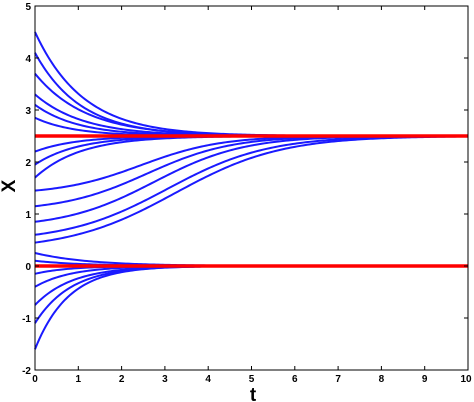 This screenshot has height=402, width=474. I want to click on y-tick-label: 5, so click(28, 7).